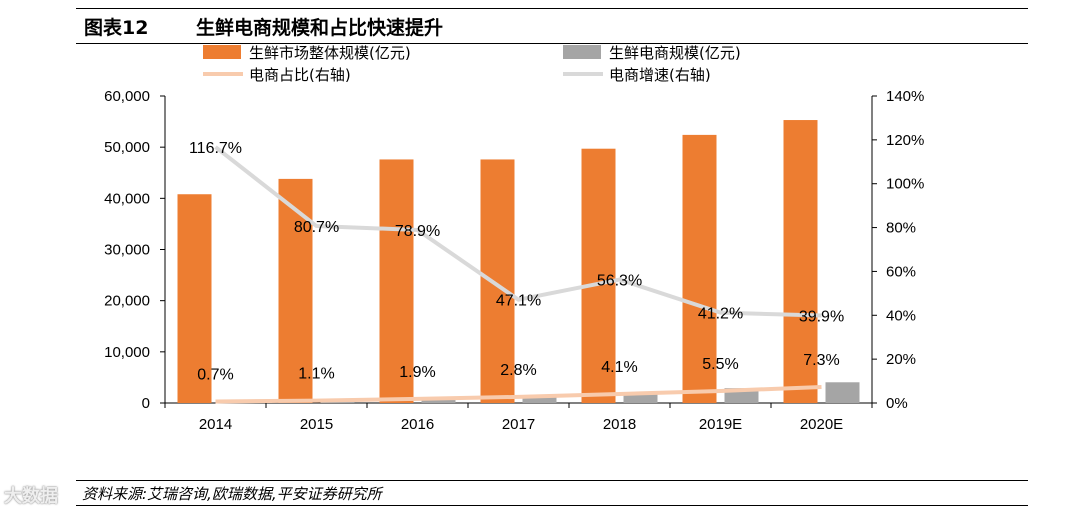 This screenshot has width=1080, height=518. Describe the element at coordinates (215, 374) in the screenshot. I see `share-data-label: 0.7%` at that location.